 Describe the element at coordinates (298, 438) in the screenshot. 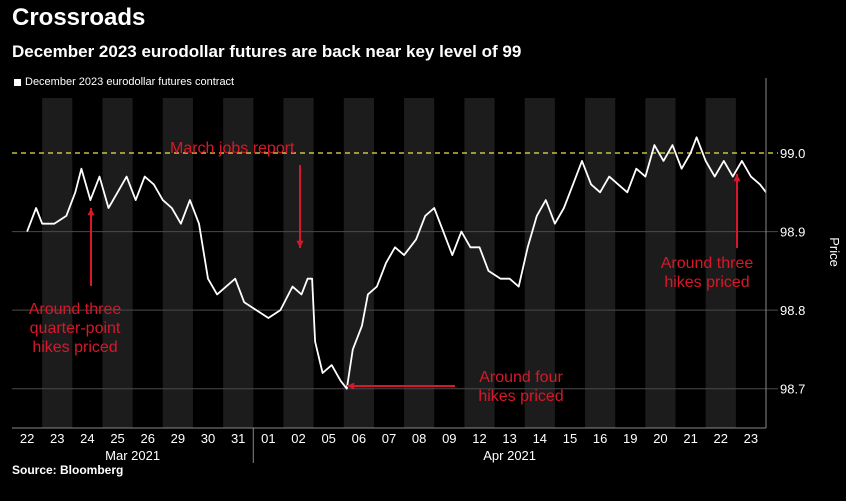

I see `x-tick-label: 02` at that location.